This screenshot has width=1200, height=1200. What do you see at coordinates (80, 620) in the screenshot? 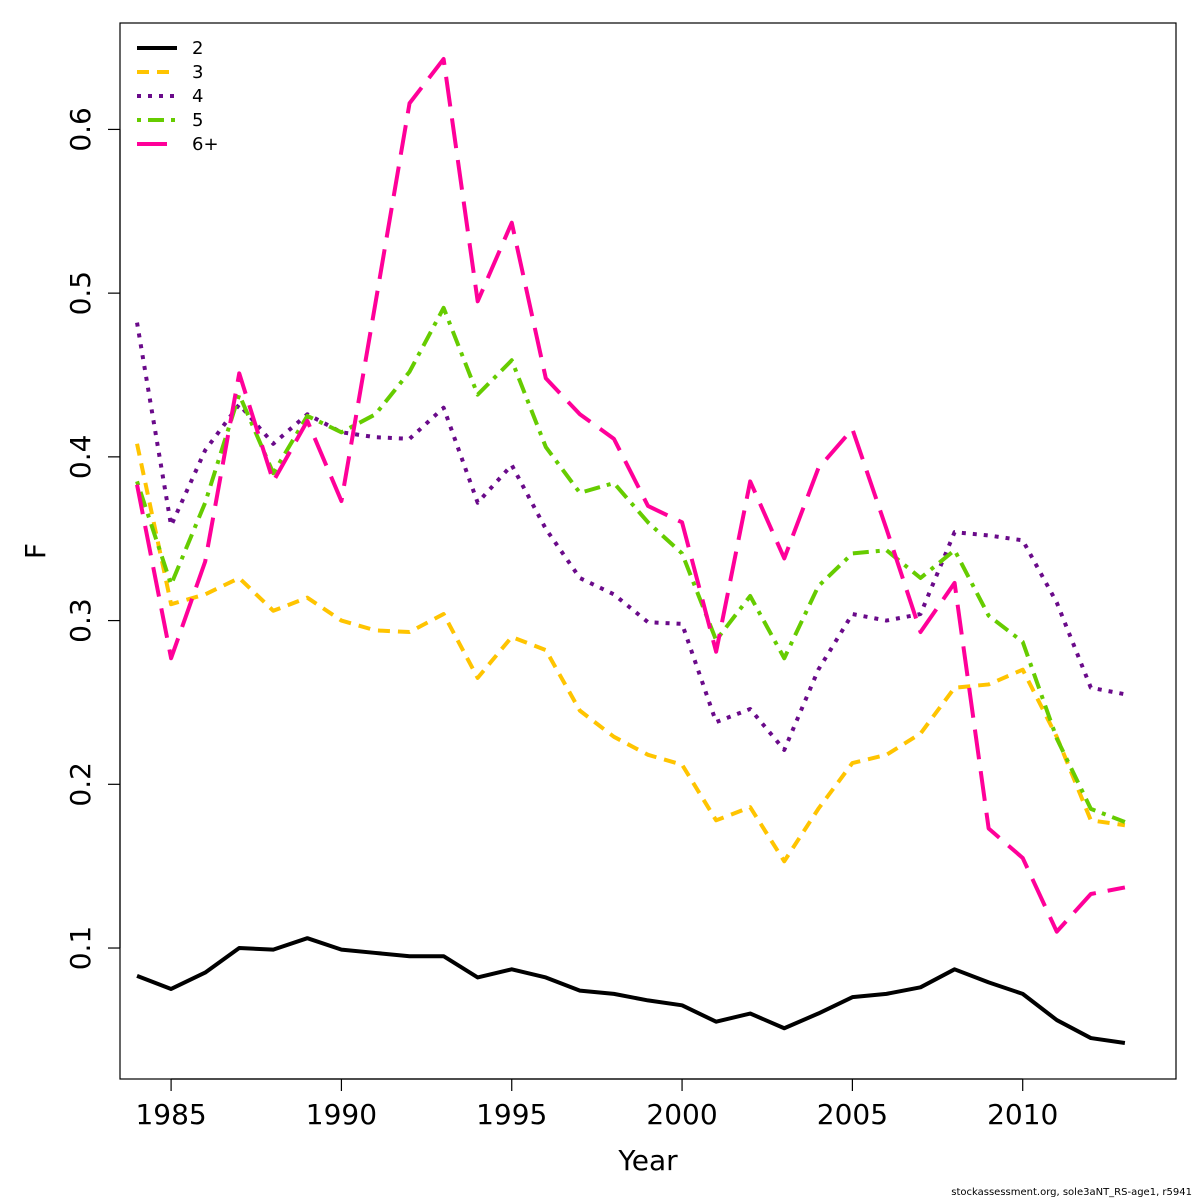
I see `y-tick-label: 0.3` at bounding box center [80, 620].